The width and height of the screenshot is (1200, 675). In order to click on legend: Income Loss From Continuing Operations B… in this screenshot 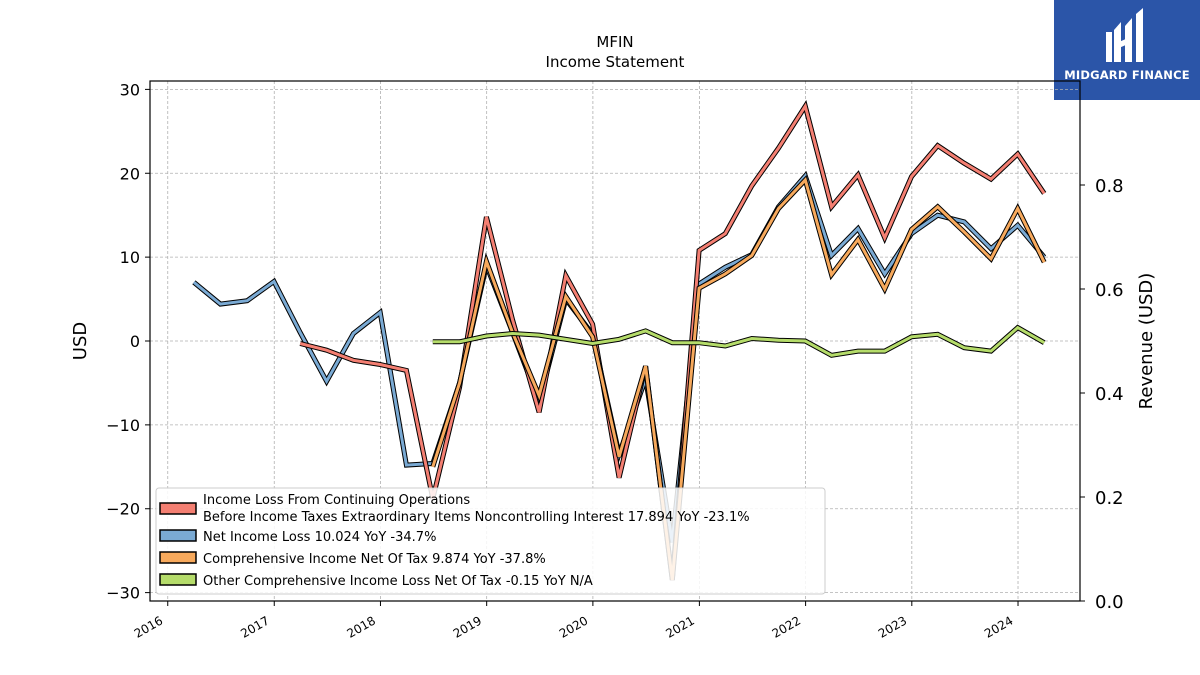, I will do `click(490, 541)`.